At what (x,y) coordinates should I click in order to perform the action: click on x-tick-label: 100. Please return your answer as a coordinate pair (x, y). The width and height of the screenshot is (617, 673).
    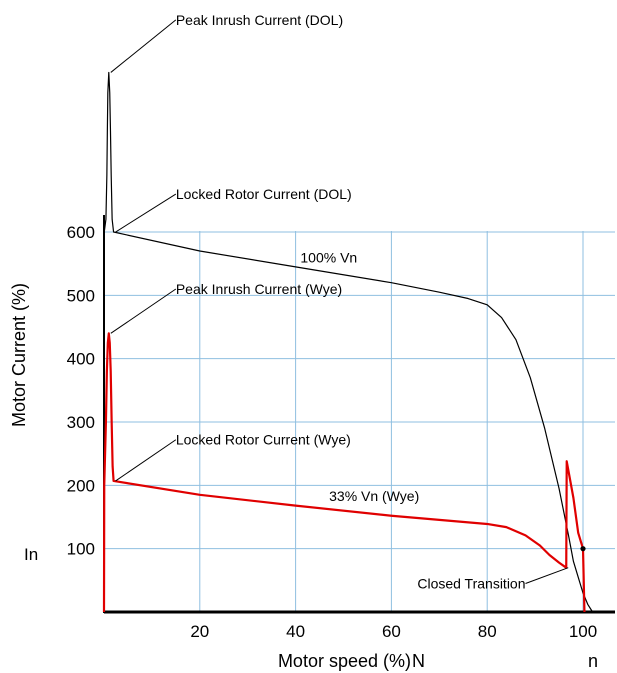
    Looking at the image, I should click on (583, 631).